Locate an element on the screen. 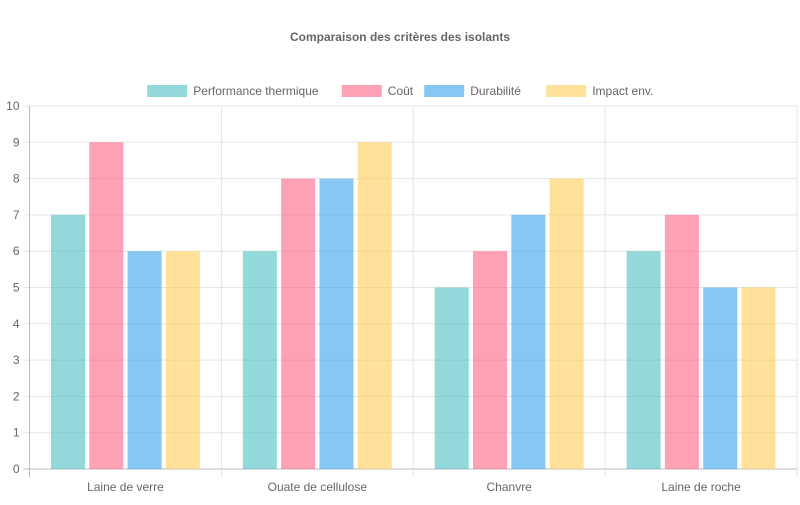  legend-label: Coût is located at coordinates (401, 91).